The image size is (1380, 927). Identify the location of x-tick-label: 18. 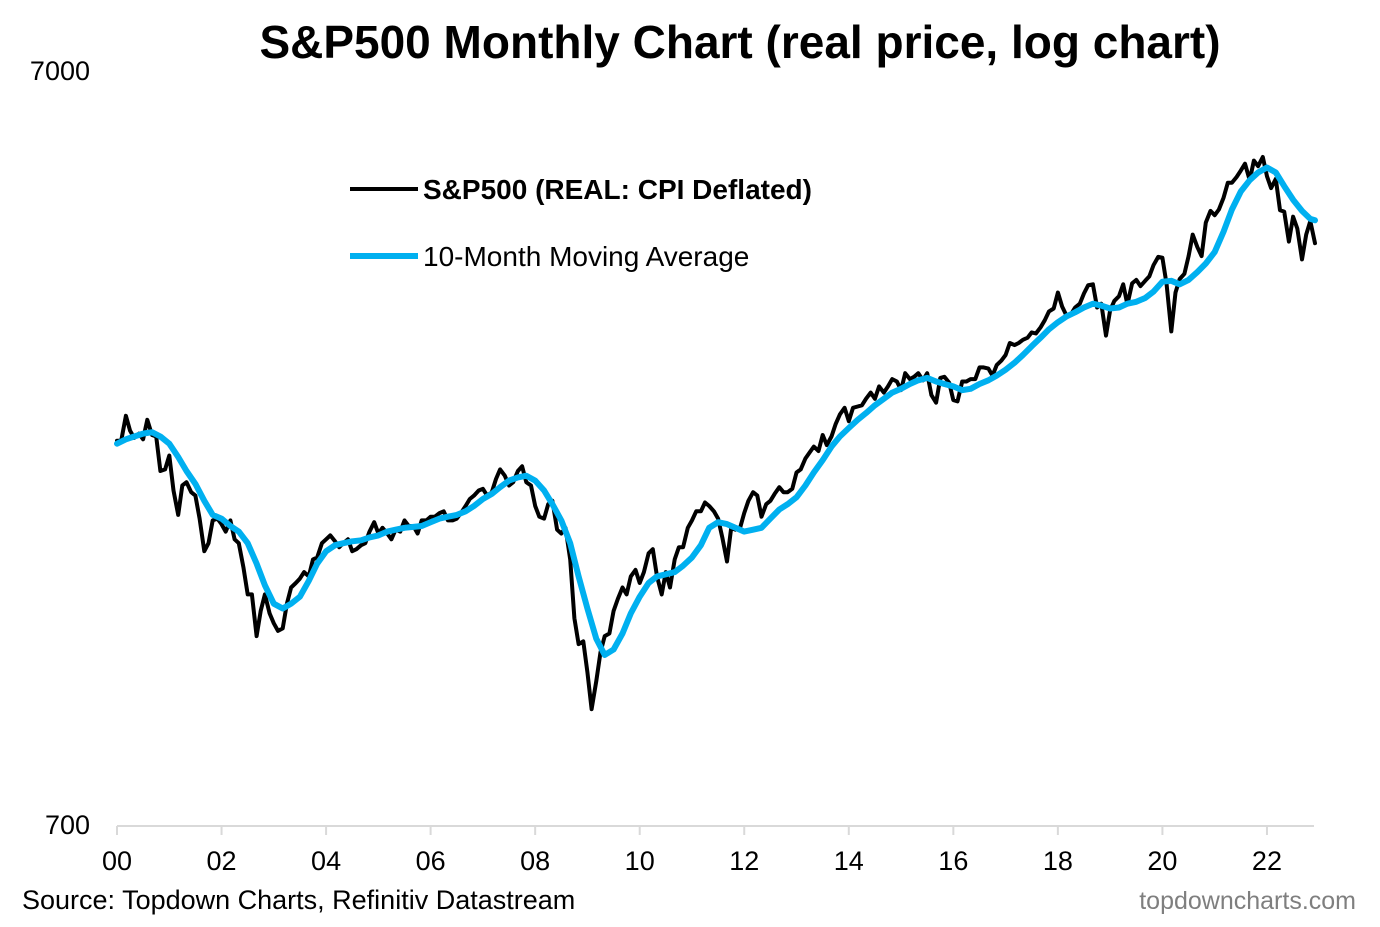
(1058, 861).